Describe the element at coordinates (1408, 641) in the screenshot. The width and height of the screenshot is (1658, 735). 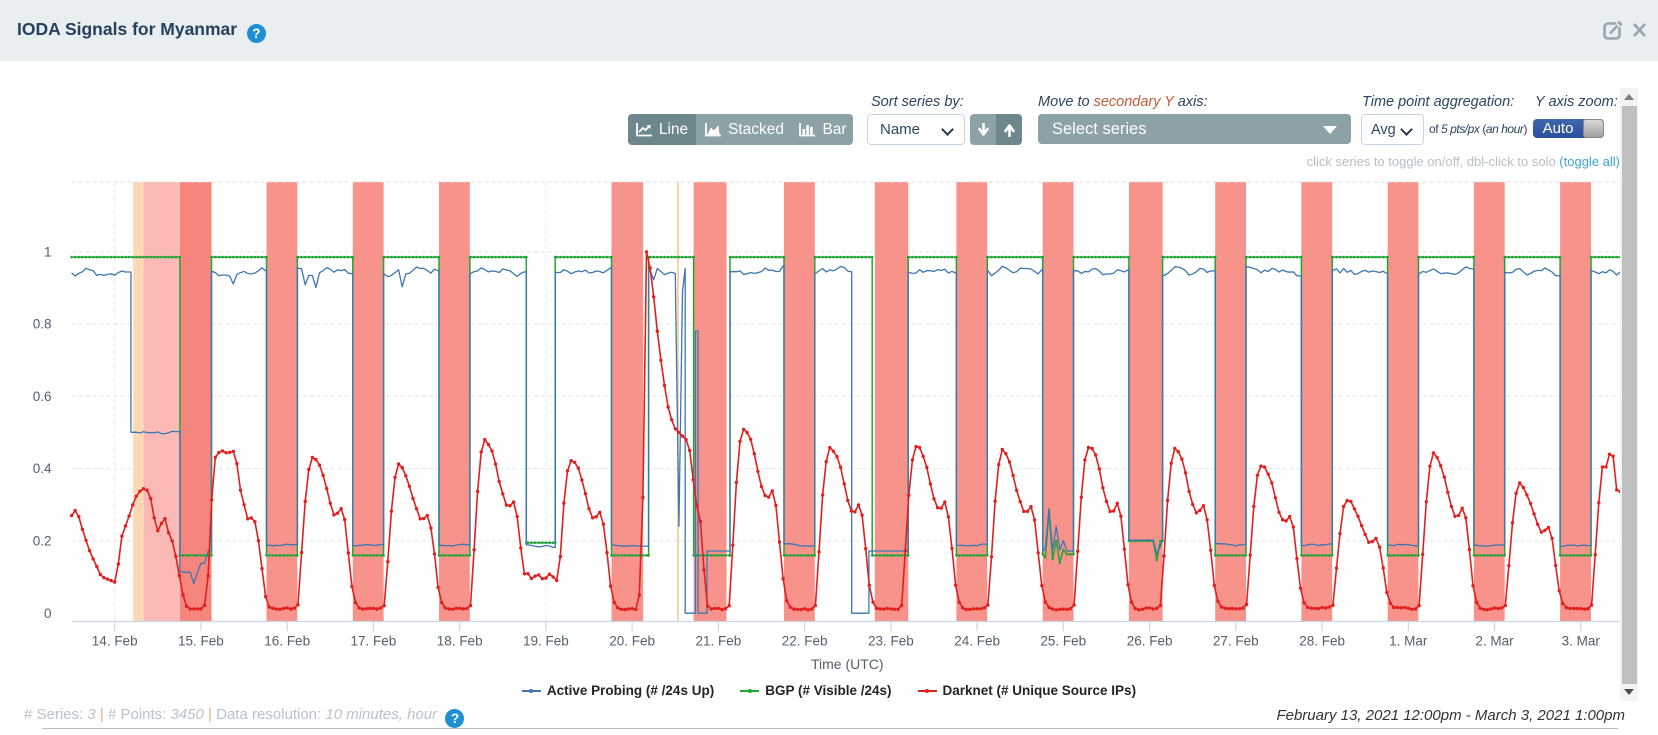
I see `svg-text: 1. Mar` at that location.